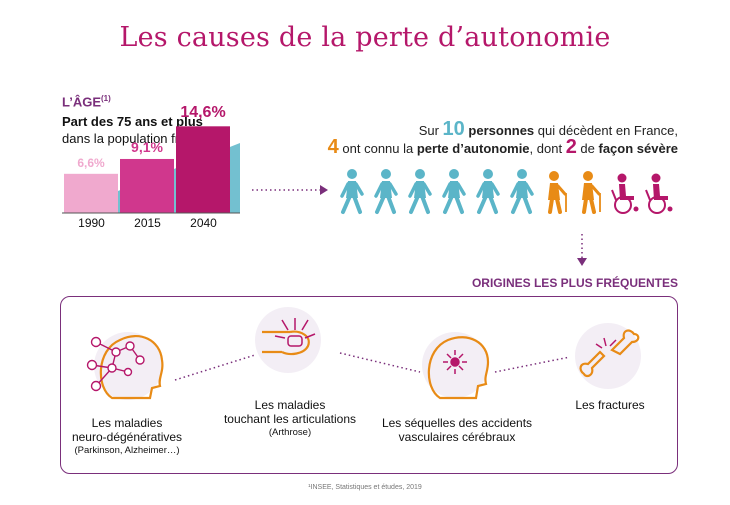  What do you see at coordinates (203, 169) in the screenshot?
I see `bar-2040` at bounding box center [203, 169].